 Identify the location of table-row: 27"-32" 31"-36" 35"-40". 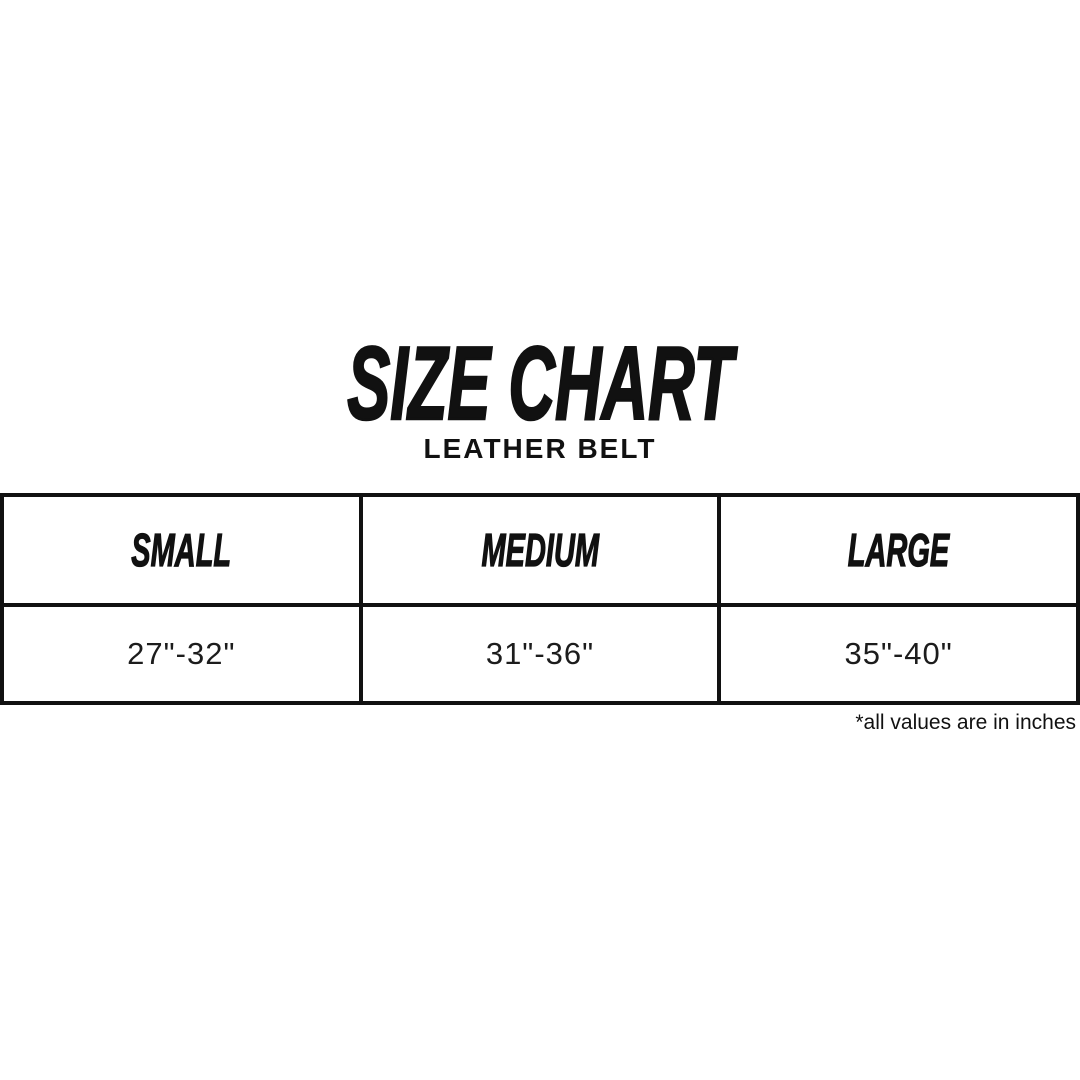
(540, 654).